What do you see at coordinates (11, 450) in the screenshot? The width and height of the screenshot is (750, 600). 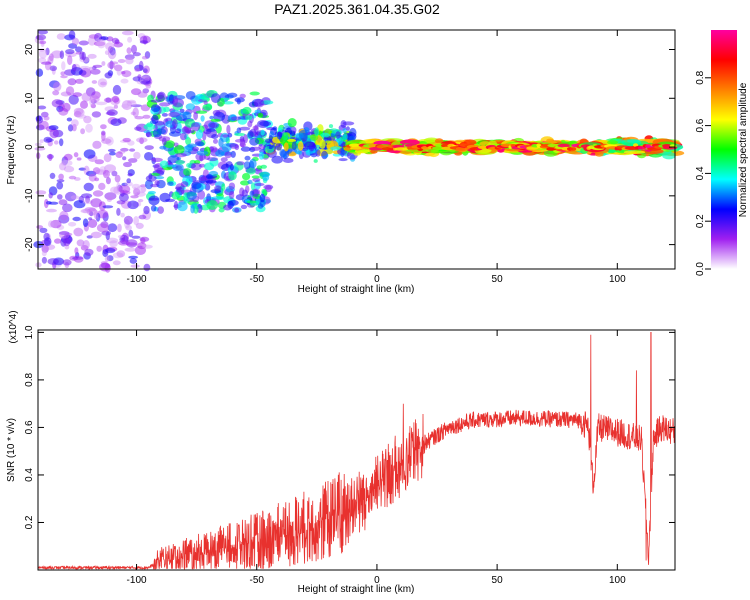 I see `snr-y-label: SNR (10 * v/v)` at bounding box center [11, 450].